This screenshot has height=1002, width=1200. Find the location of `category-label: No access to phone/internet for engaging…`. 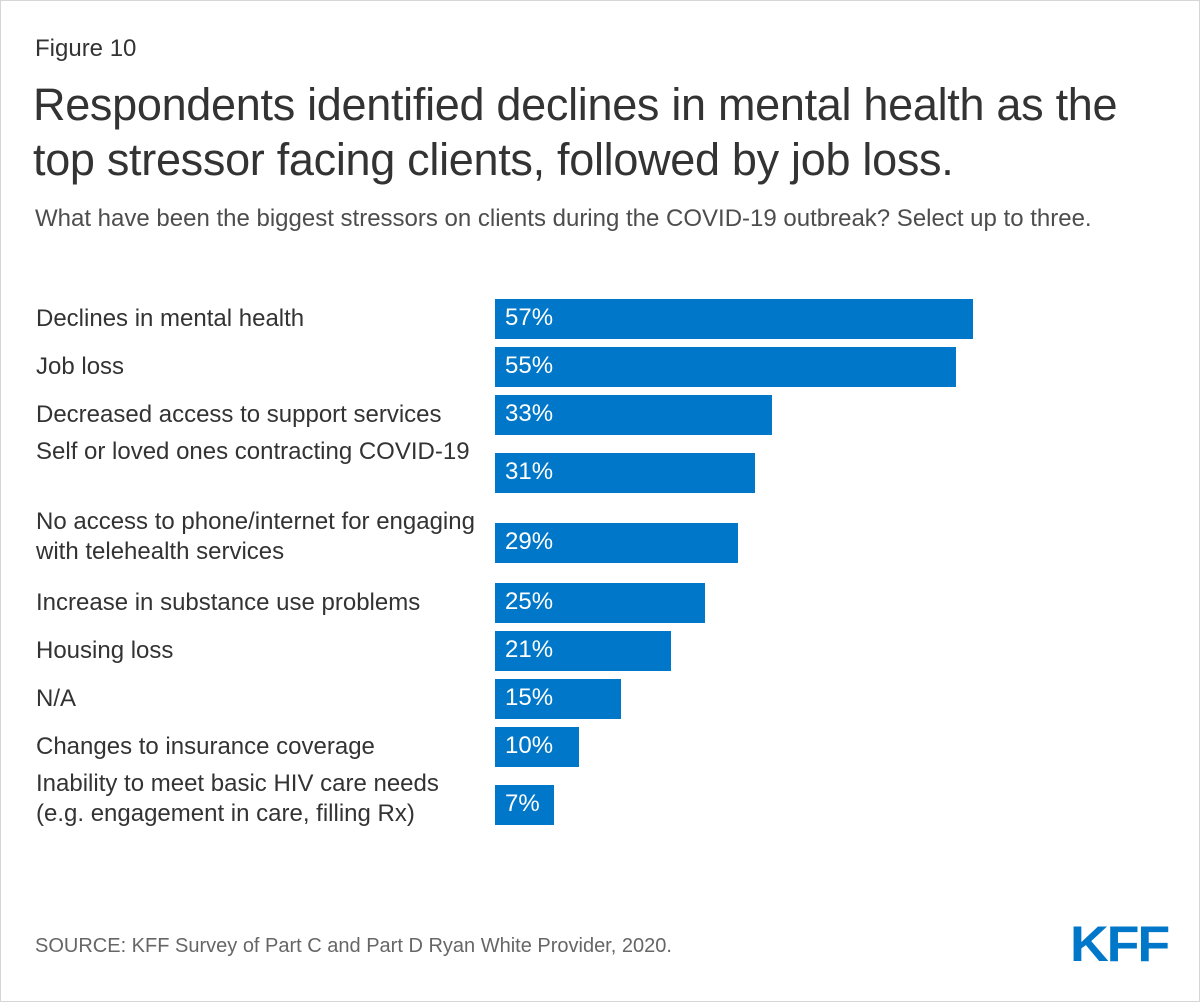

category-label: No access to phone/internet for engaging… is located at coordinates (255, 536).